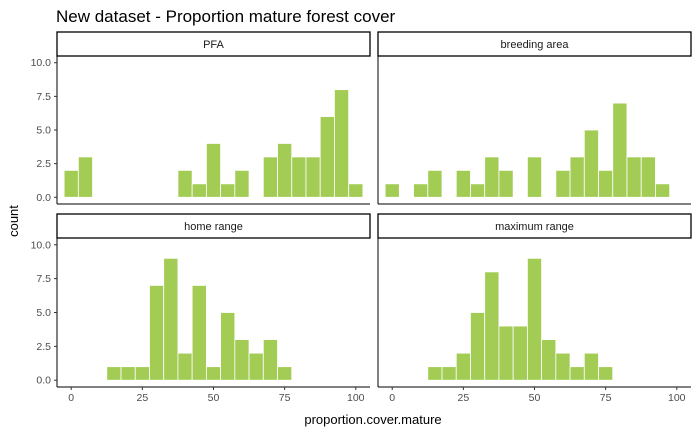 This screenshot has height=432, width=700. I want to click on y-axis-title: count, so click(13, 221).